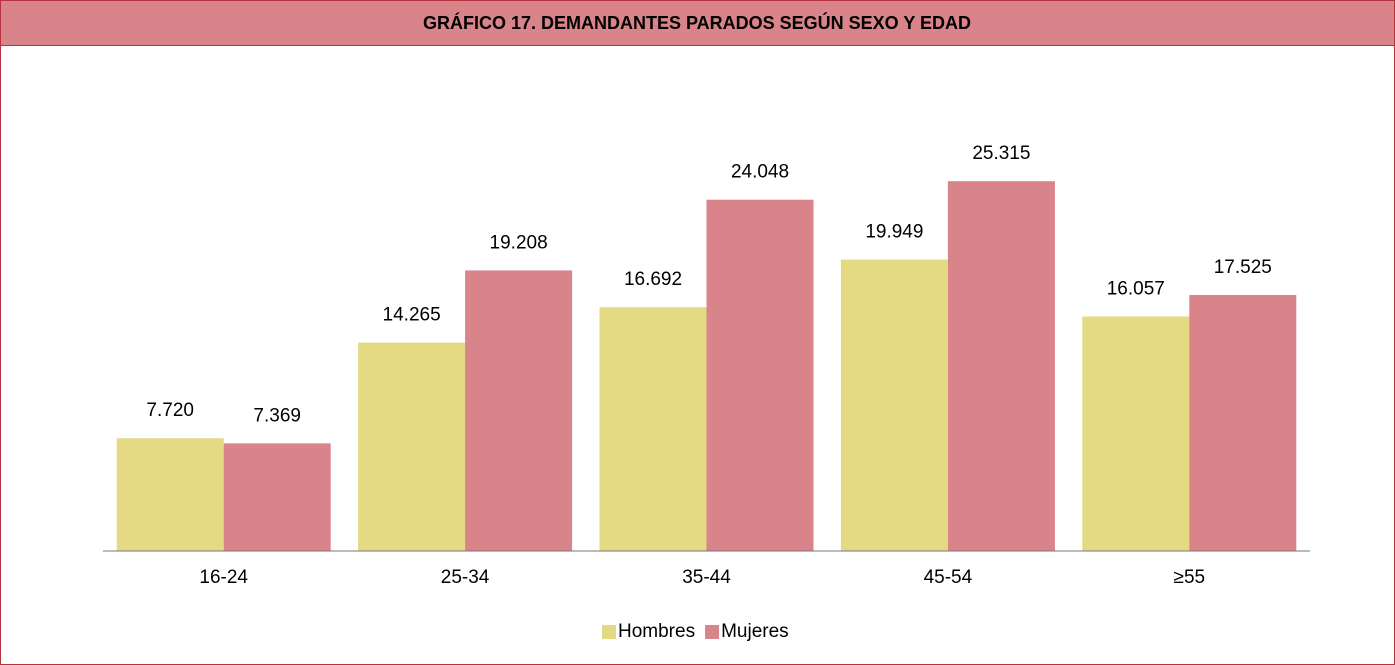  What do you see at coordinates (948, 577) in the screenshot?
I see `x-tick-label: 45-54` at bounding box center [948, 577].